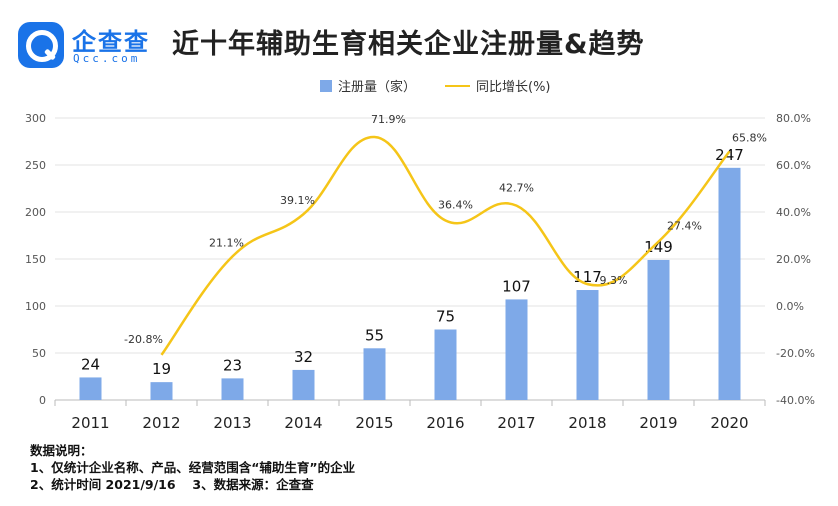 The image size is (838, 506). Describe the element at coordinates (143, 339) in the screenshot. I see `line-value-label: -20.8%` at that location.